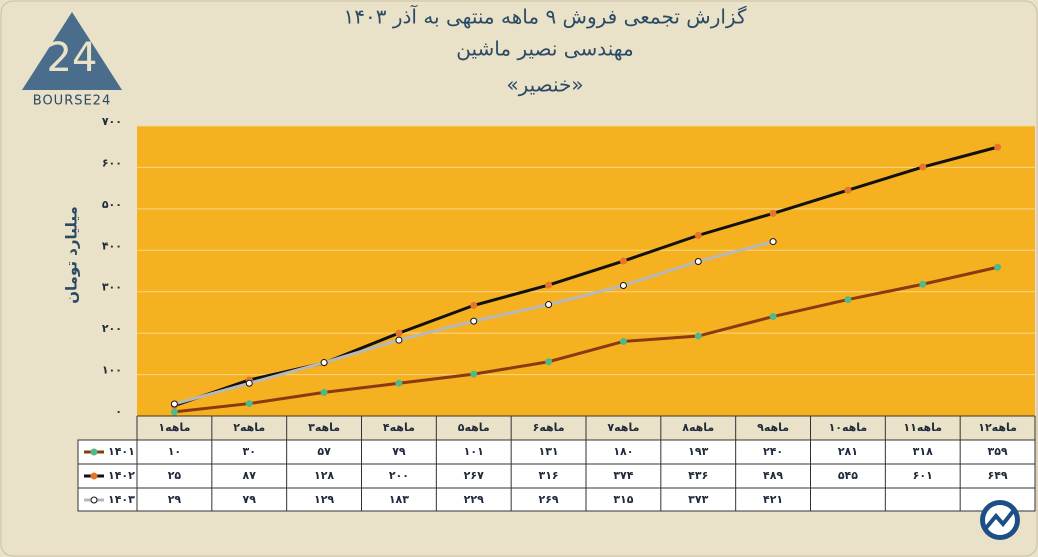  Describe the element at coordinates (848, 451) in the screenshot. I see `table-value: ۲۸۱` at that location.